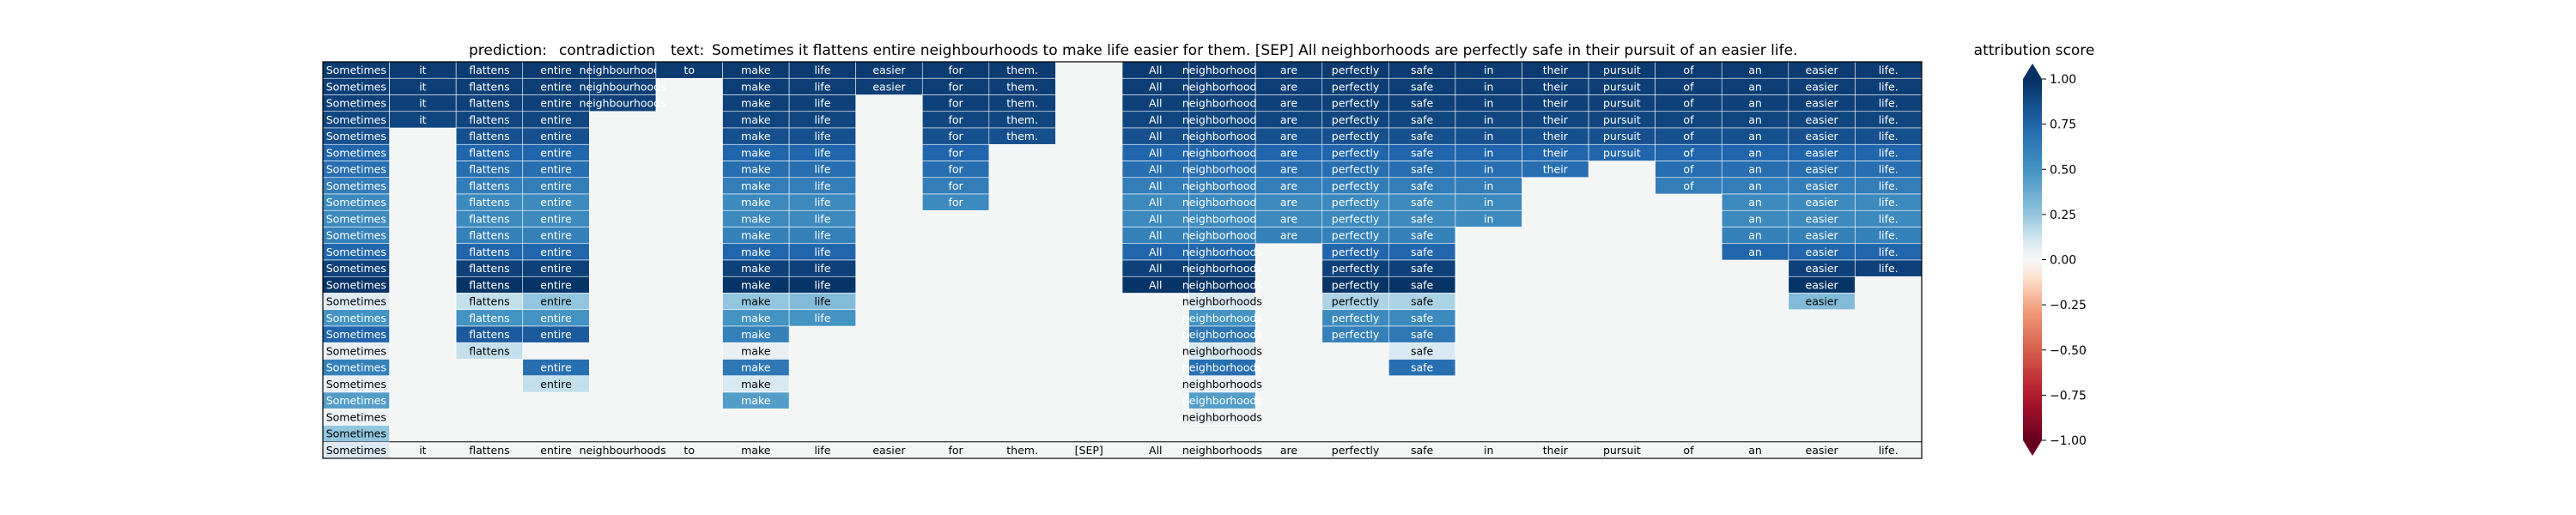 The width and height of the screenshot is (2576, 515). What do you see at coordinates (2068, 396) in the screenshot?
I see `colorbar-tick-label: −0.75` at bounding box center [2068, 396].